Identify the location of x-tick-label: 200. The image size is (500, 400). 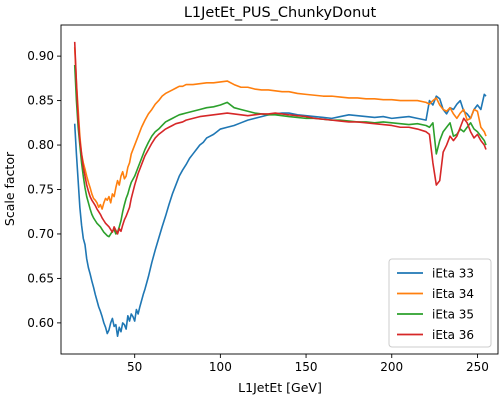
(391, 367).